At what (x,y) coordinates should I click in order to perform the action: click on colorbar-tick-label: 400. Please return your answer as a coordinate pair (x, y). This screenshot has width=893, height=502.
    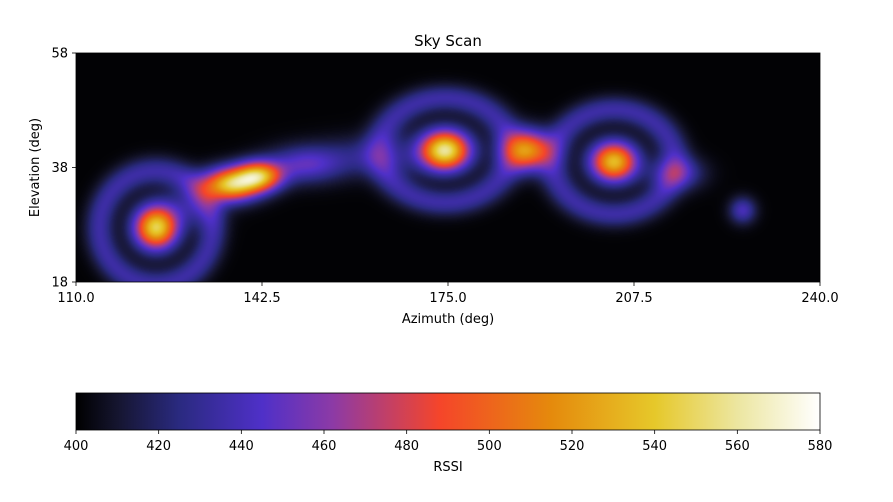
    Looking at the image, I should click on (76, 446).